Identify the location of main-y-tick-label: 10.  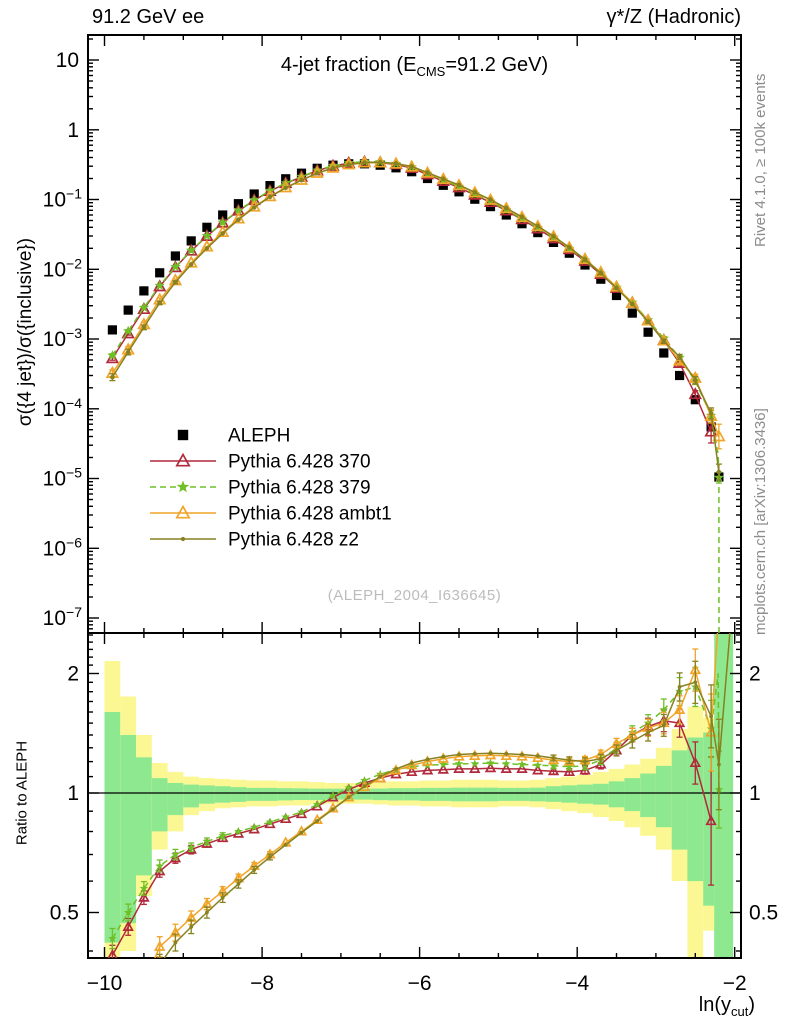
(67, 60).